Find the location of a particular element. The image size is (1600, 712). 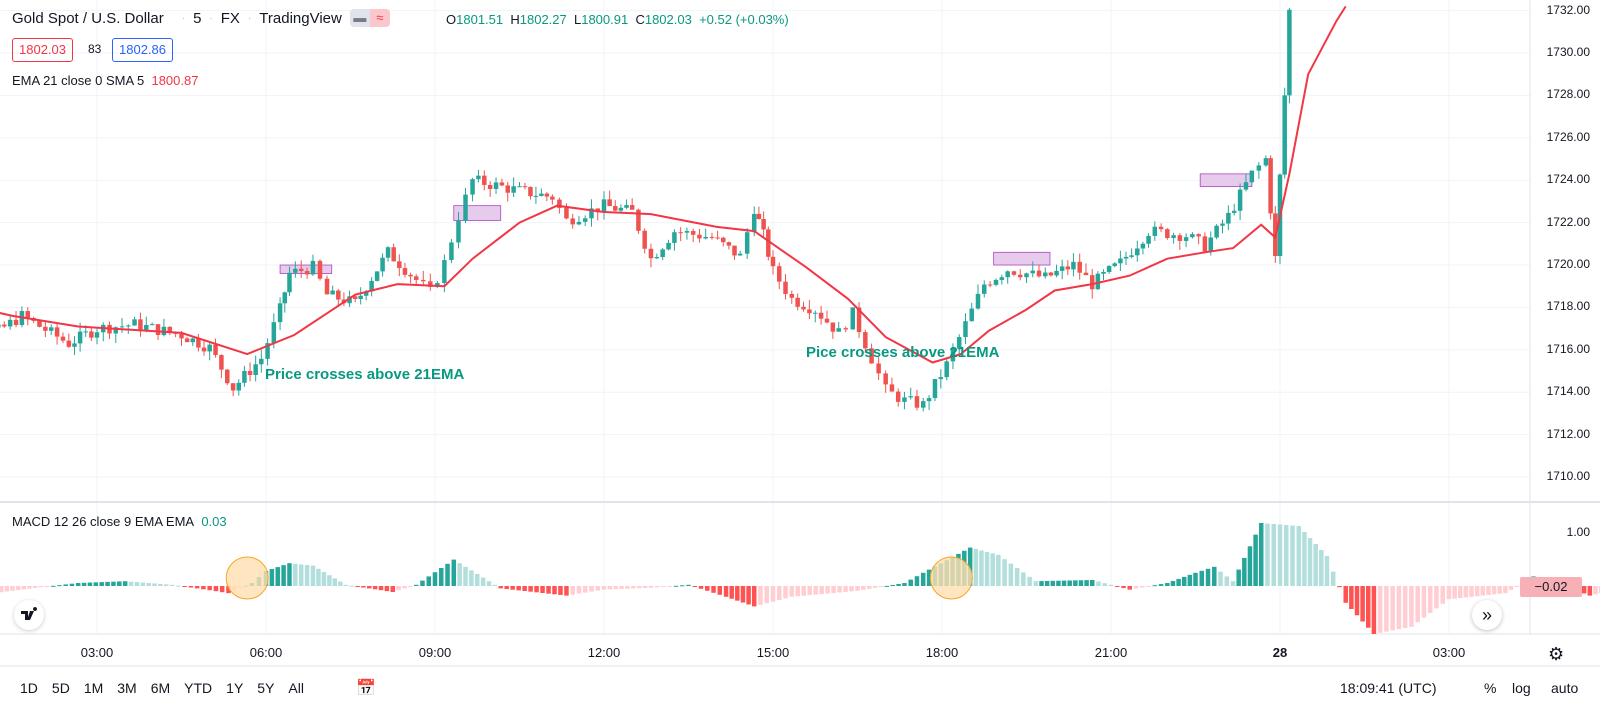

gear-icon: ⚙ is located at coordinates (1556, 654).